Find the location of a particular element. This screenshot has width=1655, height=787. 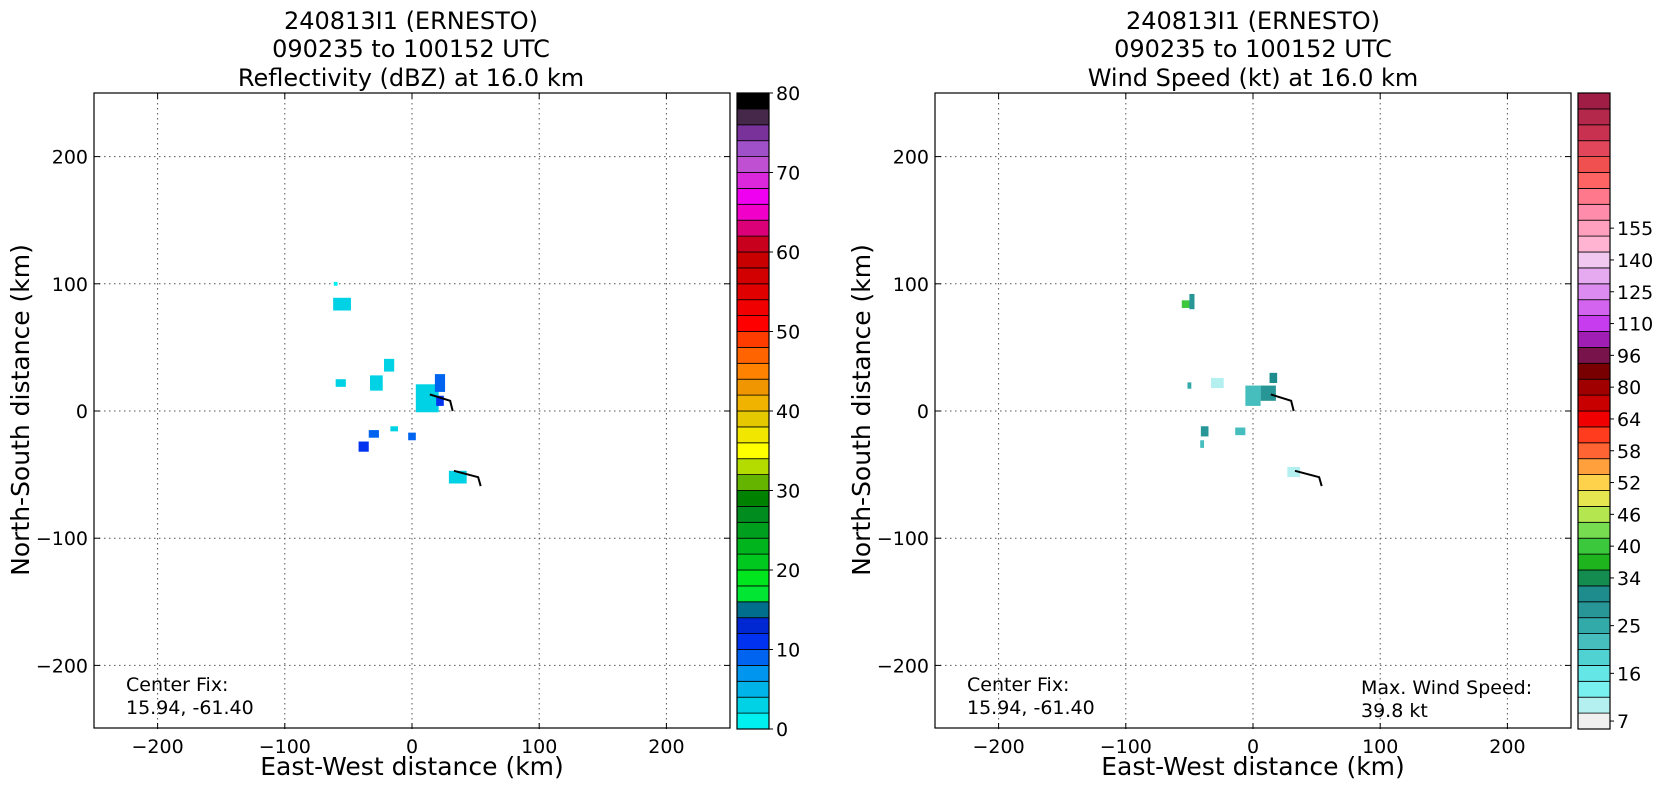

colorbar-tick-label: 80 is located at coordinates (1629, 388).